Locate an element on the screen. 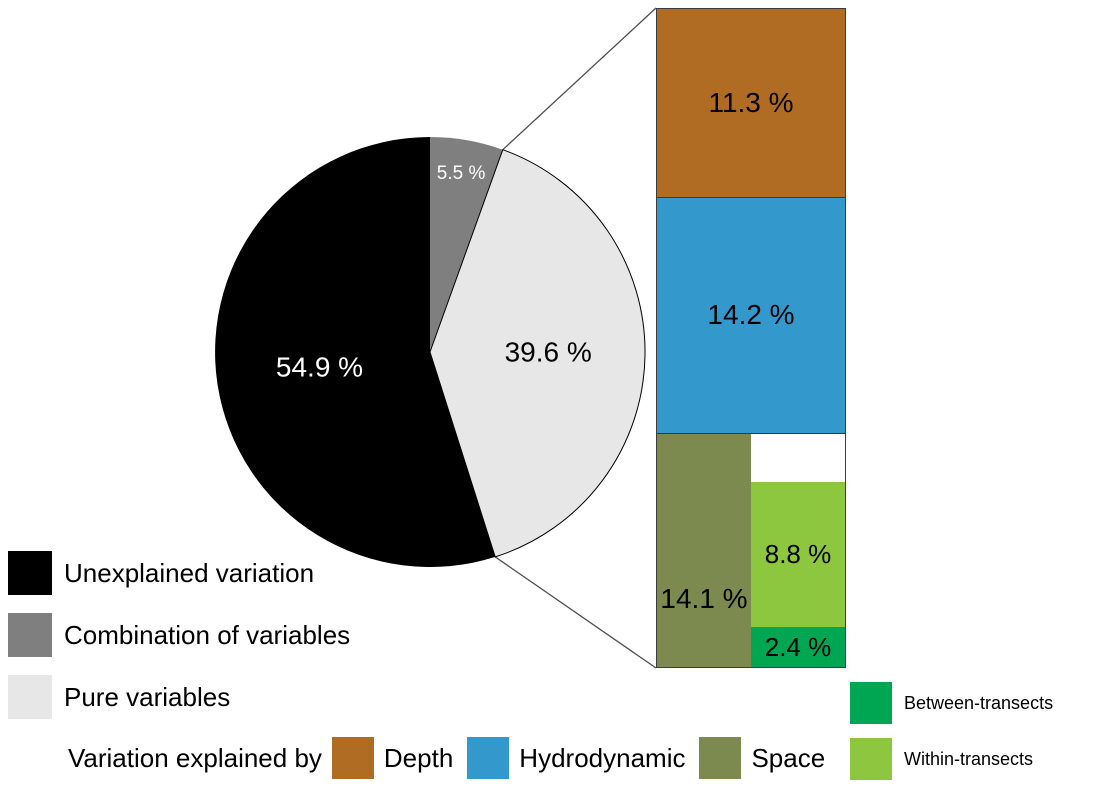 Image resolution: width=1102 pixels, height=792 pixels. legend-label-combination-of-variables: Combination of variables is located at coordinates (207, 634).